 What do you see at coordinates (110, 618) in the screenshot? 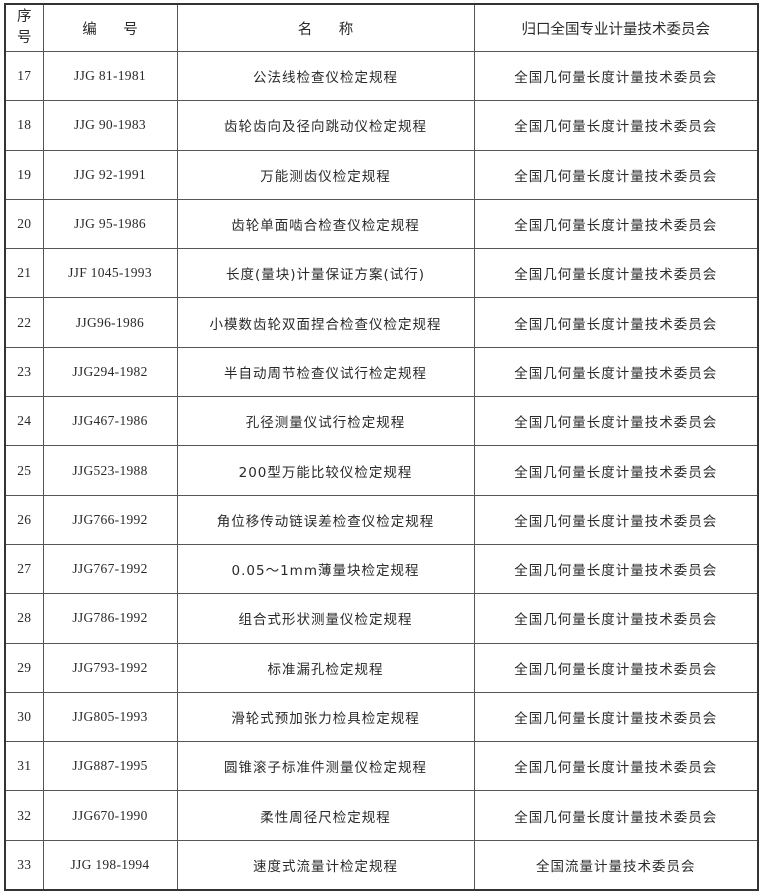
I see `row-code: JJG786-1992` at bounding box center [110, 618].